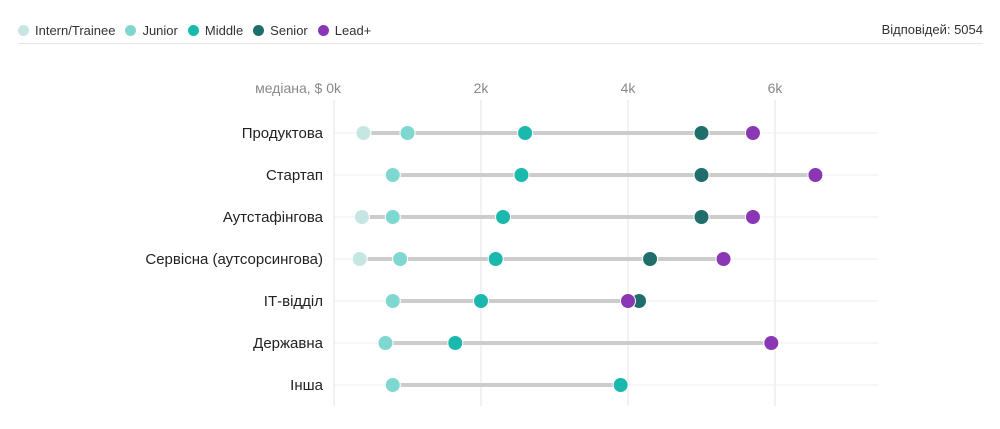 Image resolution: width=1000 pixels, height=429 pixels. I want to click on category-label: Стартап, so click(294, 175).